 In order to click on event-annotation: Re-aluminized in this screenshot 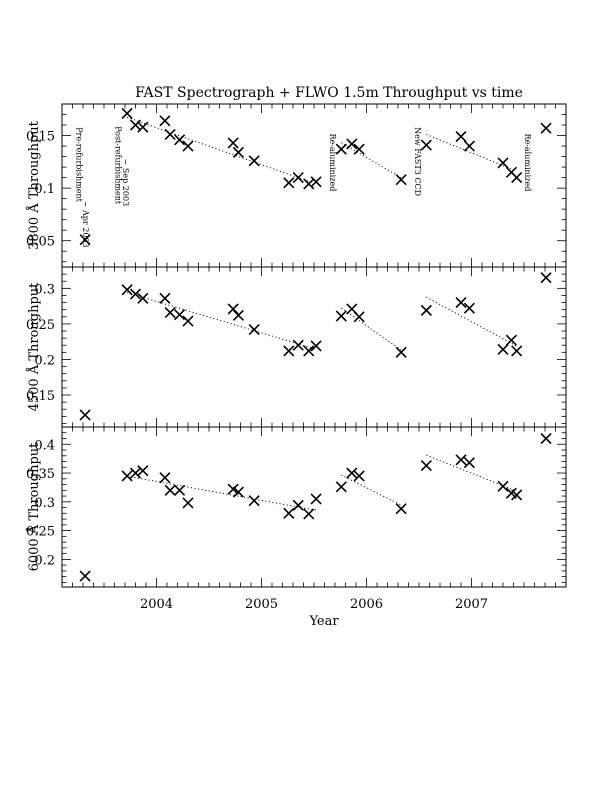, I will do `click(527, 162)`.